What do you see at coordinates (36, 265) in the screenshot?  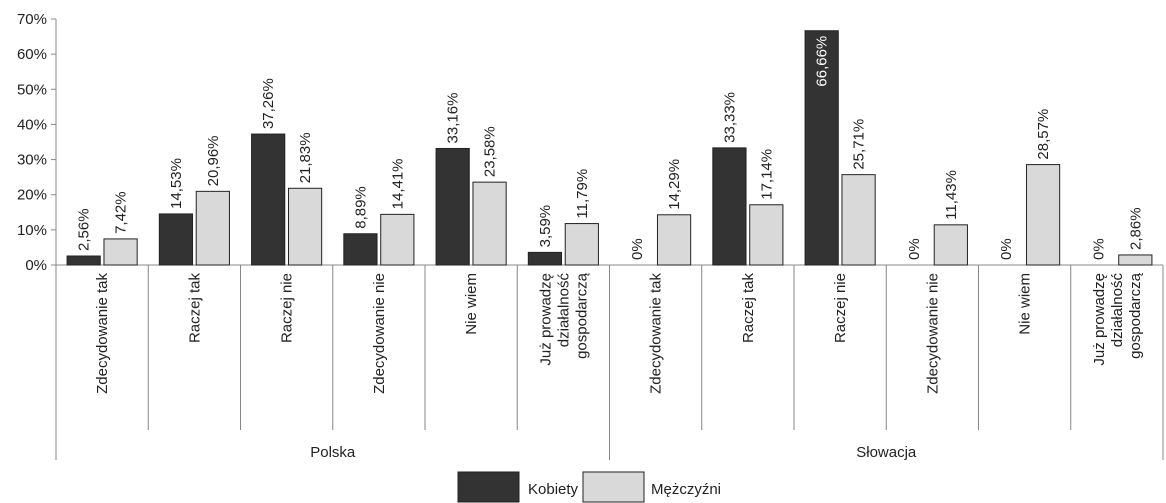 I see `y-tick-label: 0%` at bounding box center [36, 265].